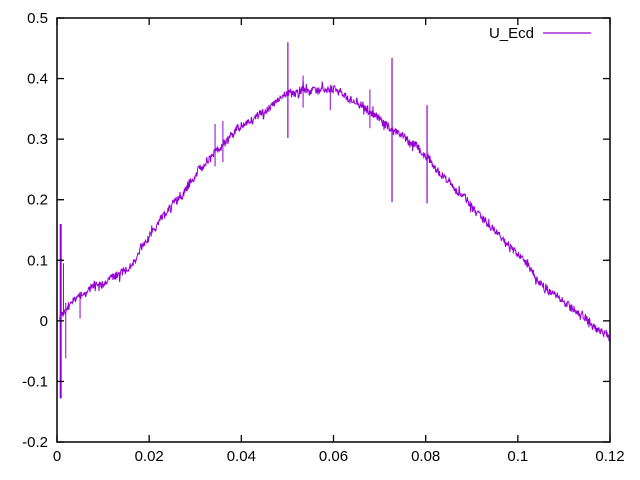 Image resolution: width=640 pixels, height=480 pixels. What do you see at coordinates (517, 456) in the screenshot?
I see `x-tick-label: 0.1` at bounding box center [517, 456].